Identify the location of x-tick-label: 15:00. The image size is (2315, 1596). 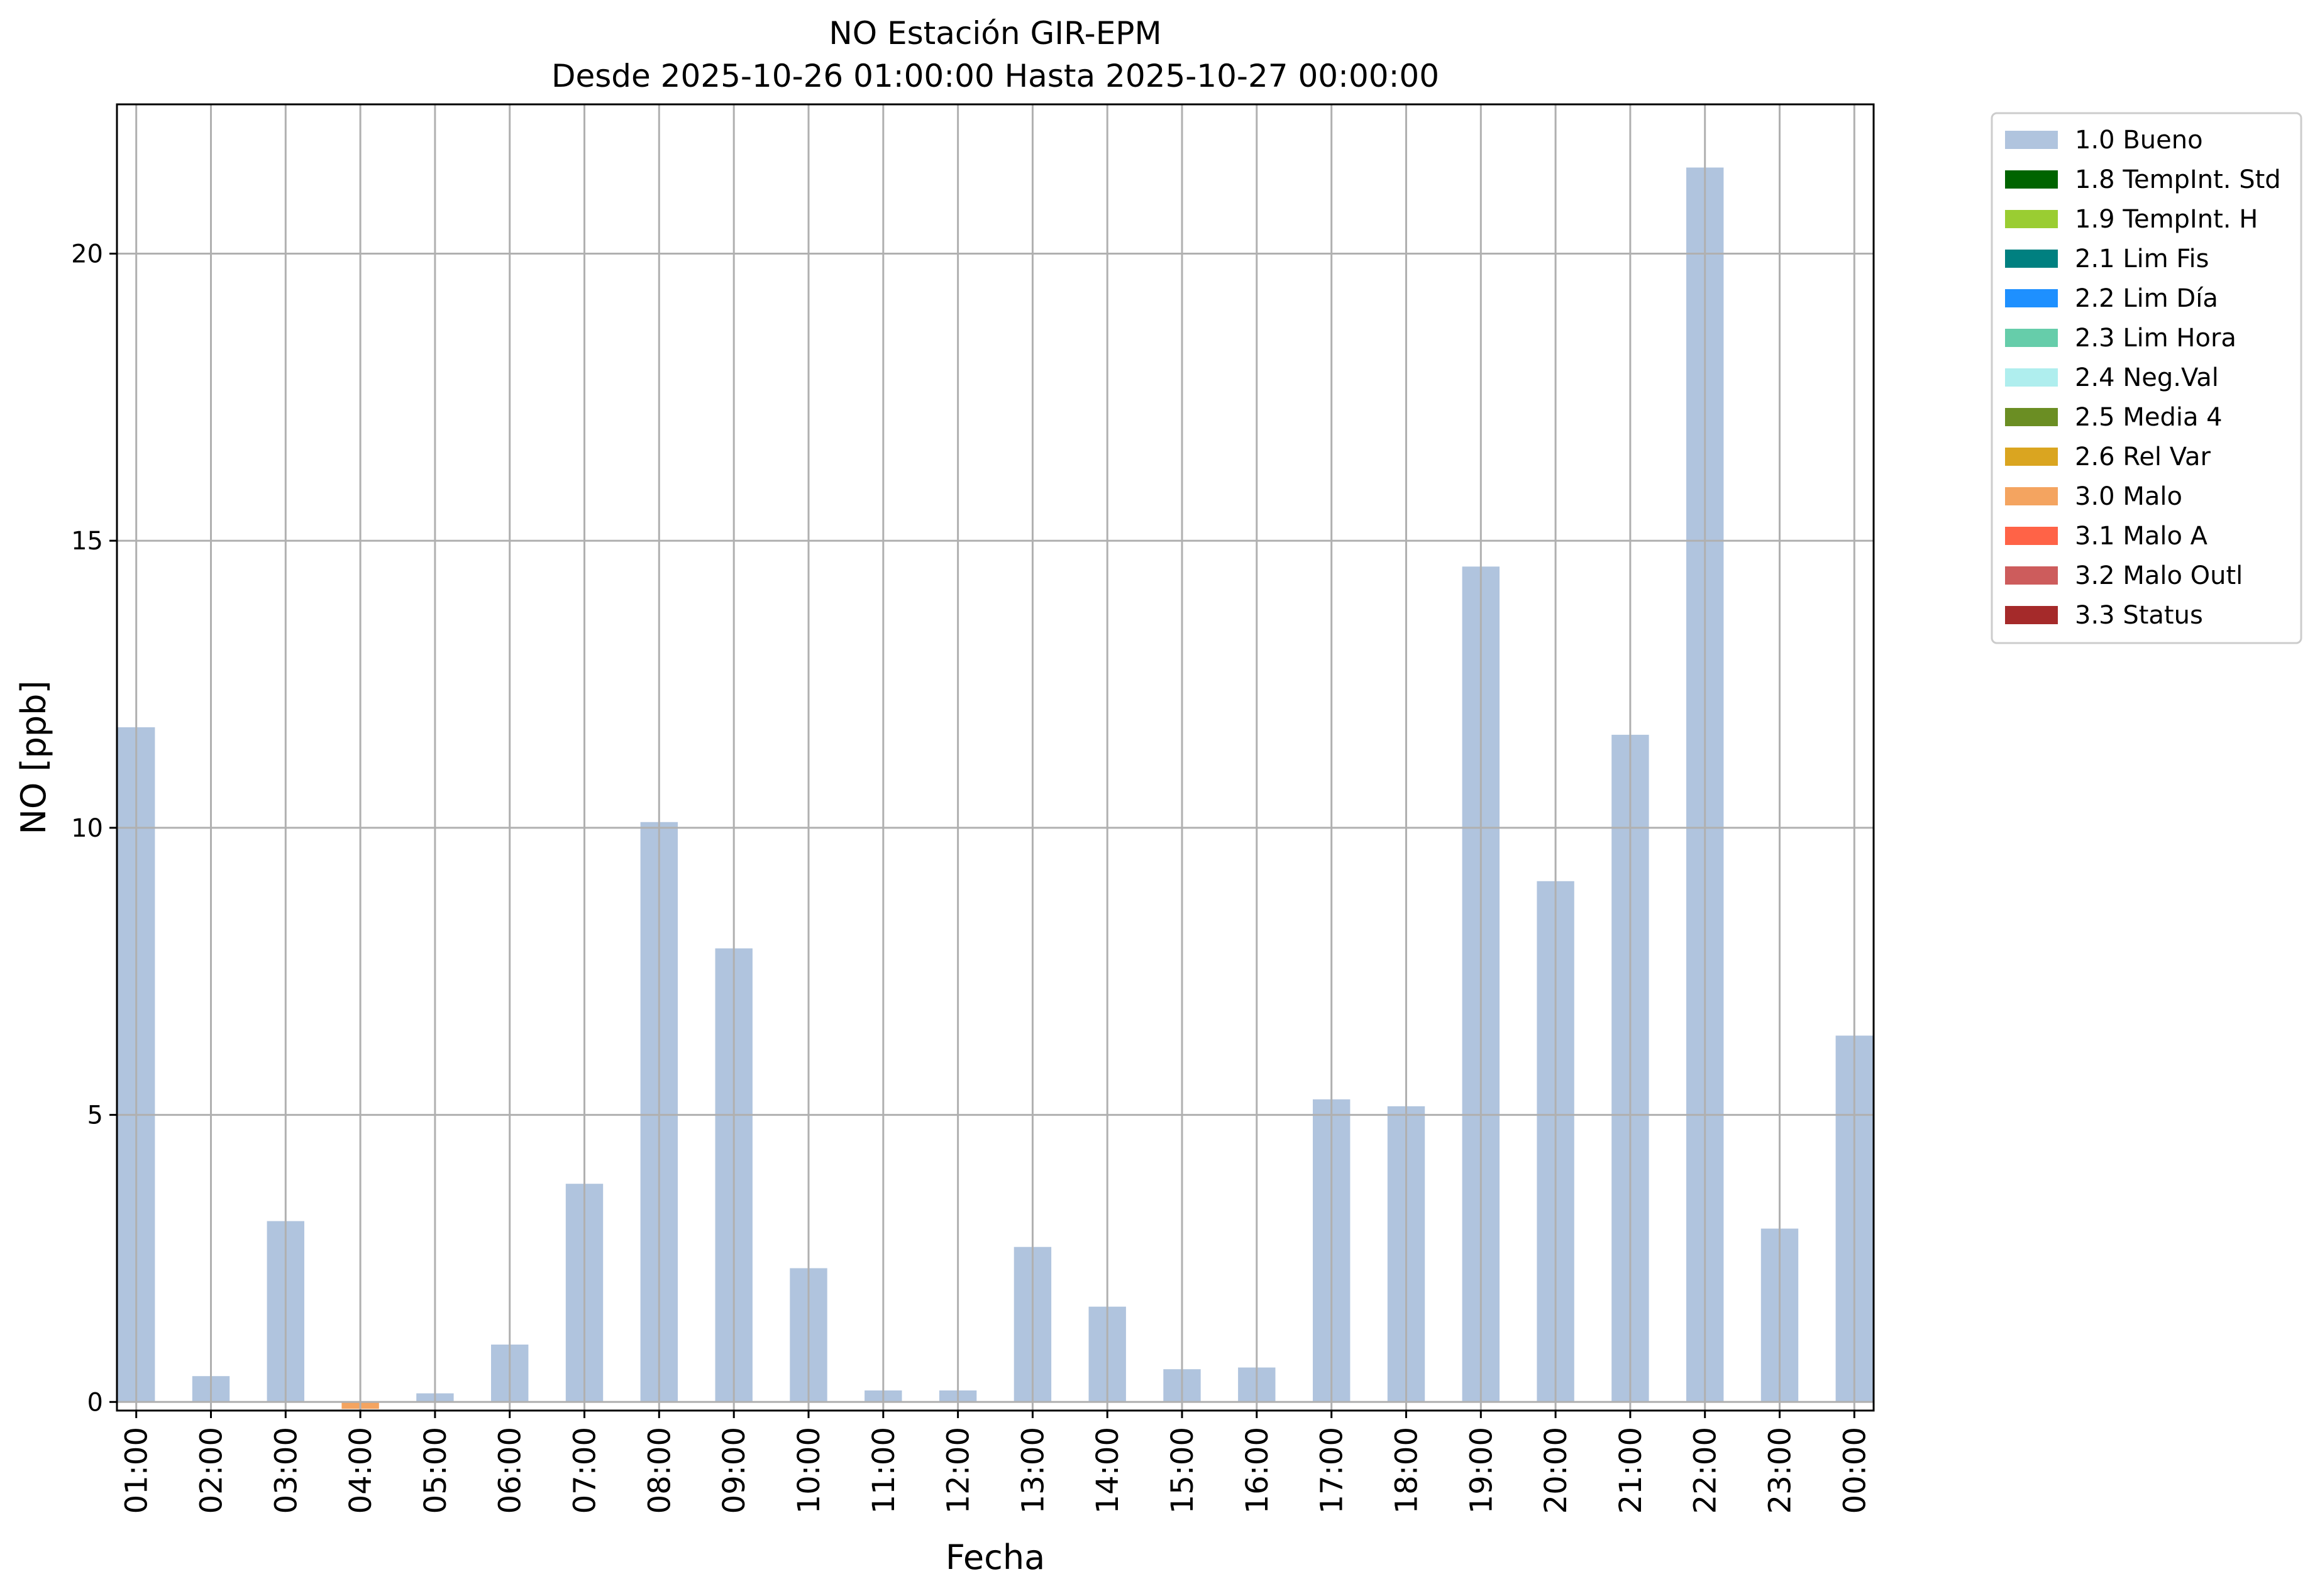
(1182, 1470).